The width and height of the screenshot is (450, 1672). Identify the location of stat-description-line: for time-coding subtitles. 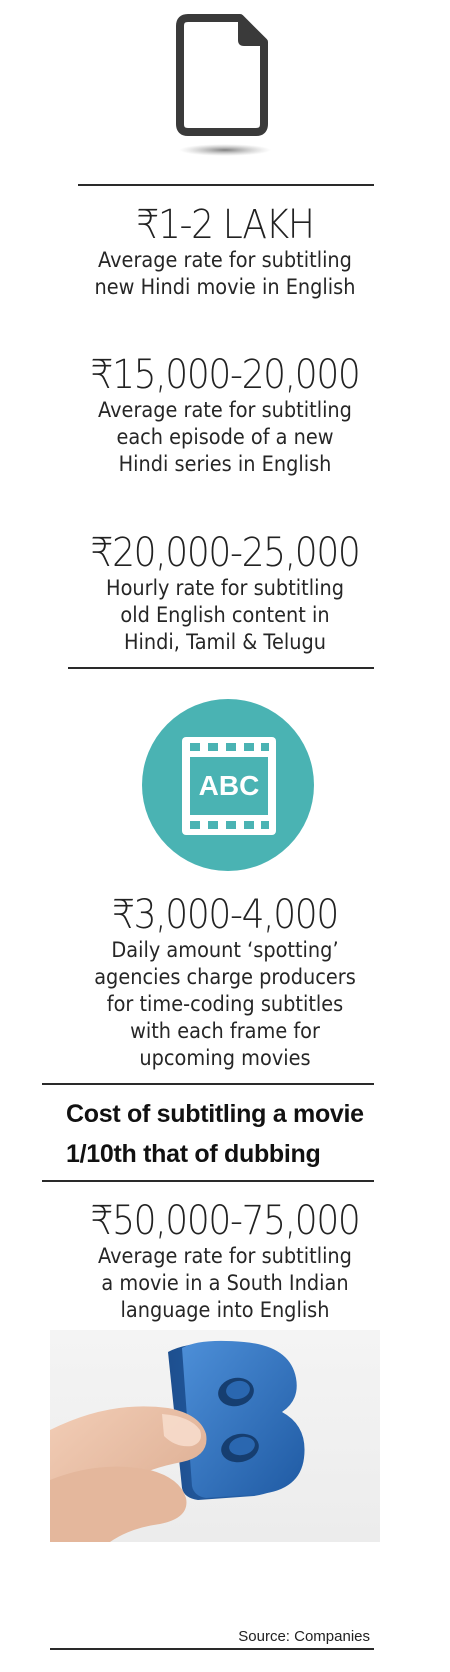
(225, 1004).